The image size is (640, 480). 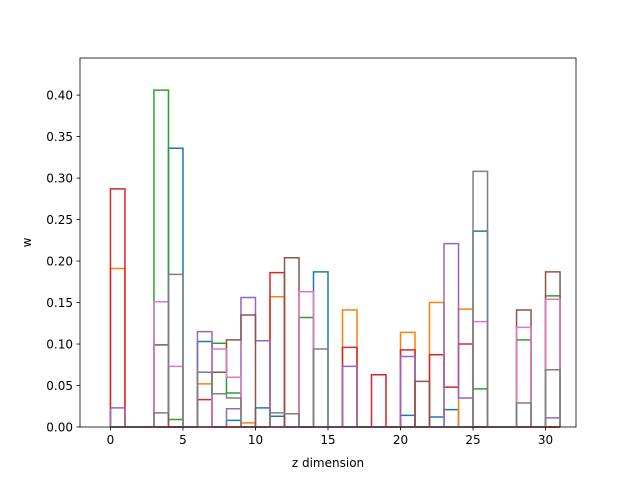 What do you see at coordinates (183, 440) in the screenshot?
I see `x-tick-label: 5` at bounding box center [183, 440].